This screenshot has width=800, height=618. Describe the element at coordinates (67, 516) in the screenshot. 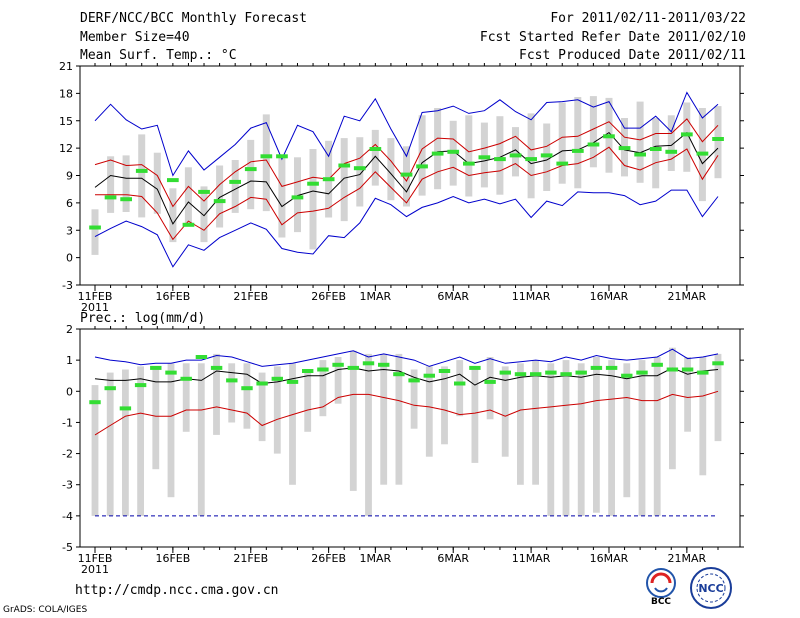

I see `y-tick-label: -4` at that location.